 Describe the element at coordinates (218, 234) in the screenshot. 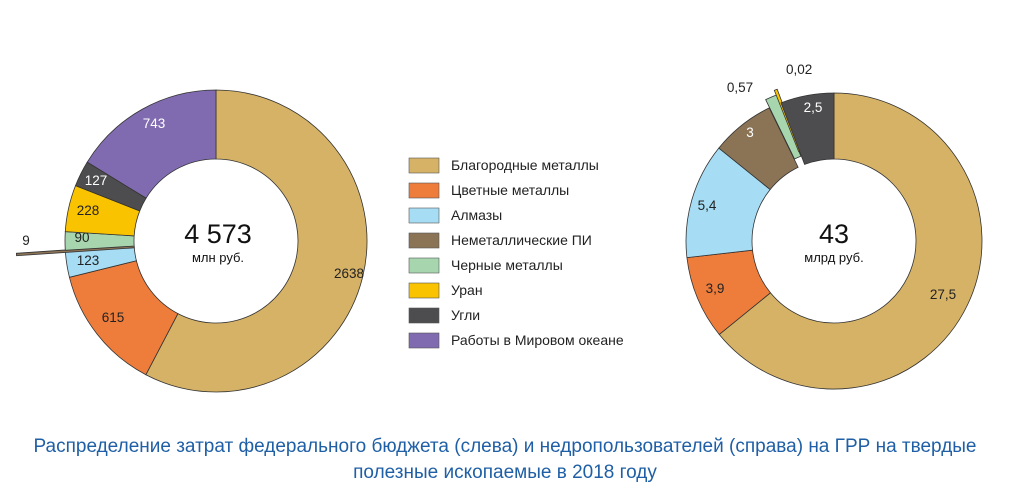

I see `left-total-value: 4 573` at that location.